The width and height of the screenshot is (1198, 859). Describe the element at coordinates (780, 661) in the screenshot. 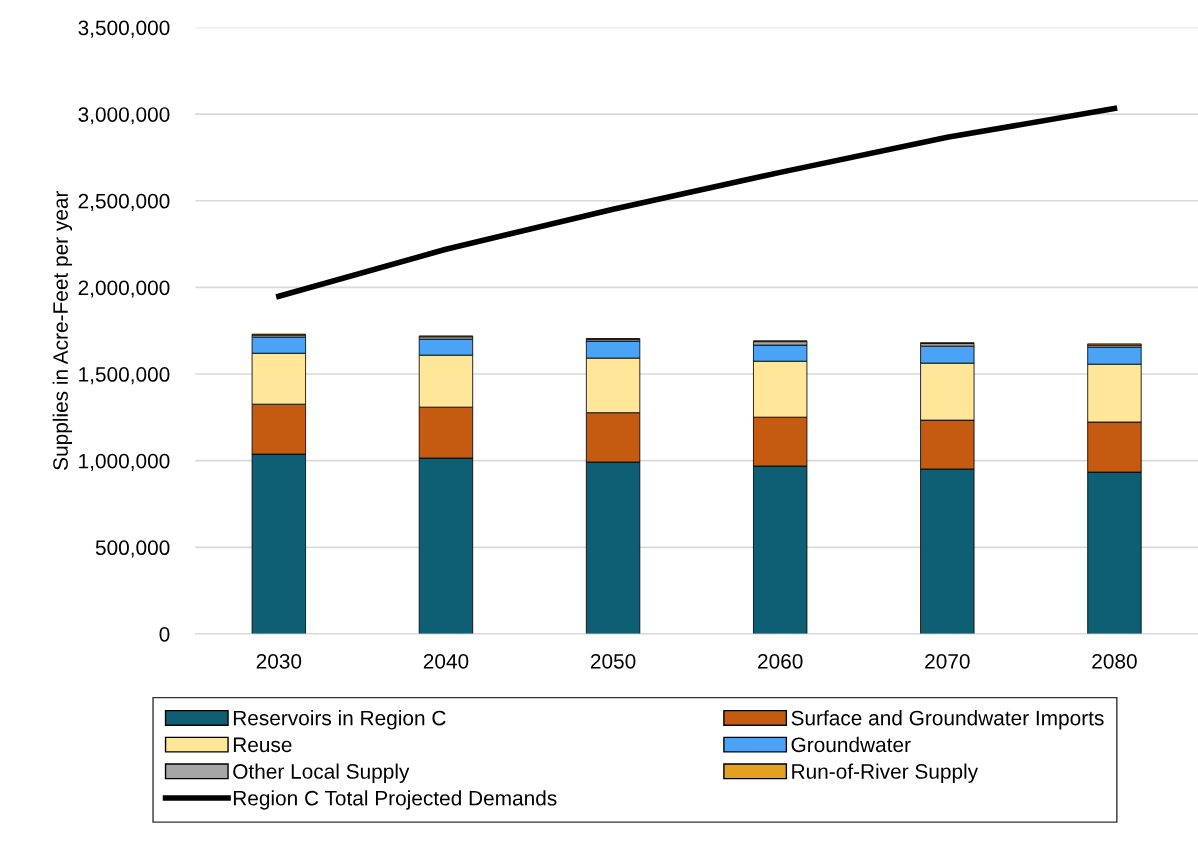

I see `x-tick-label: 2060` at that location.